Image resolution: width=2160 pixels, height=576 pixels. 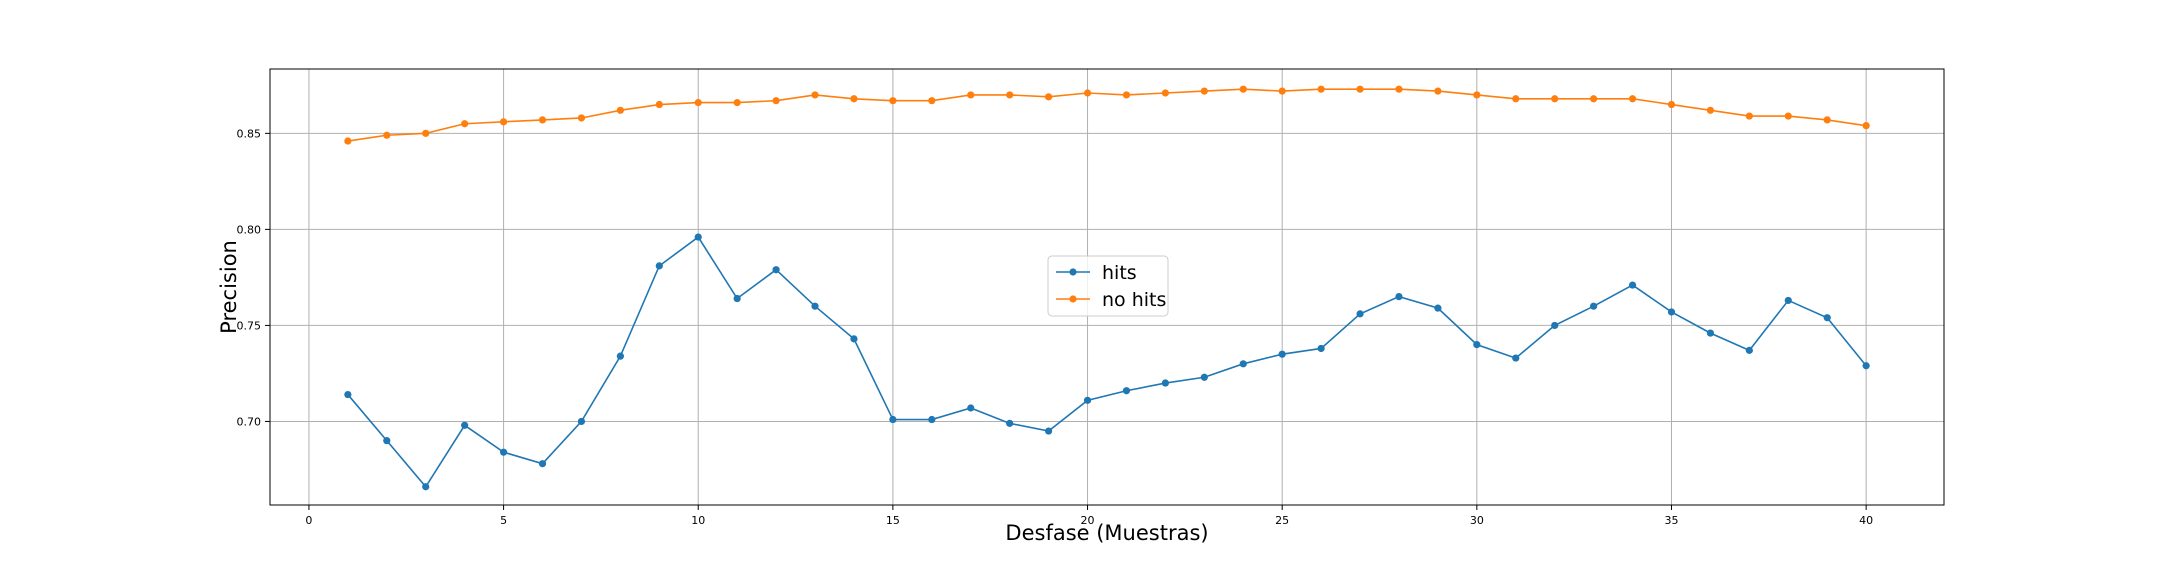 I want to click on y-tick-label: 0.75, so click(x=249, y=325).